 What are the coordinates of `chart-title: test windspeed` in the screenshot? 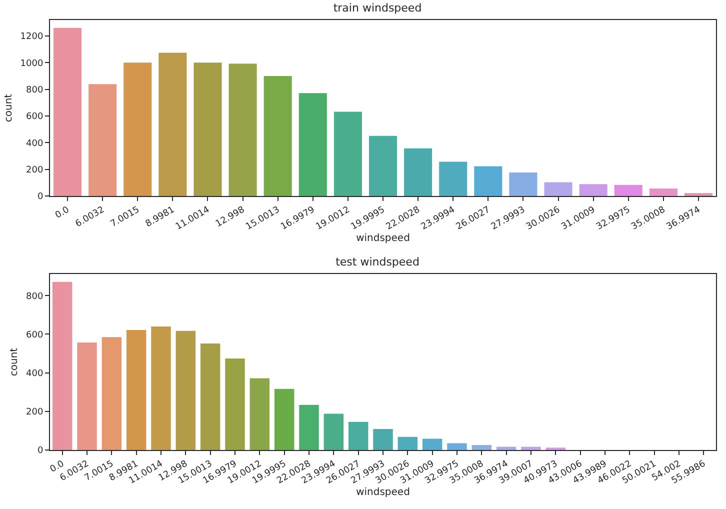 It's located at (378, 262).